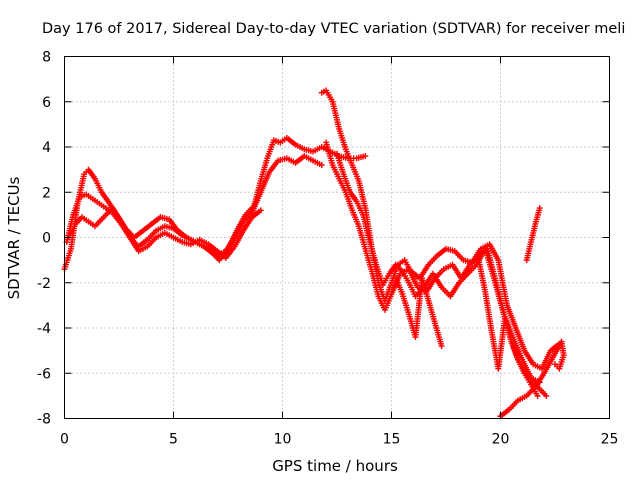  Describe the element at coordinates (339, 440) in the screenshot. I see `x-tick-labels: 0 5 10 15 20 25` at that location.